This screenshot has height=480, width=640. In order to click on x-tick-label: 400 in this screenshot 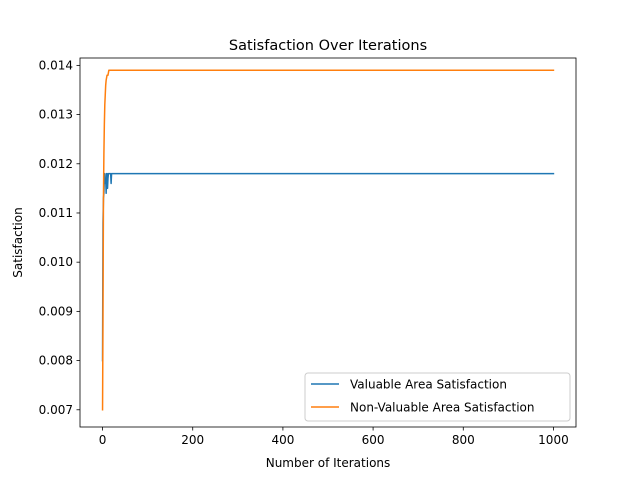, I will do `click(282, 440)`.